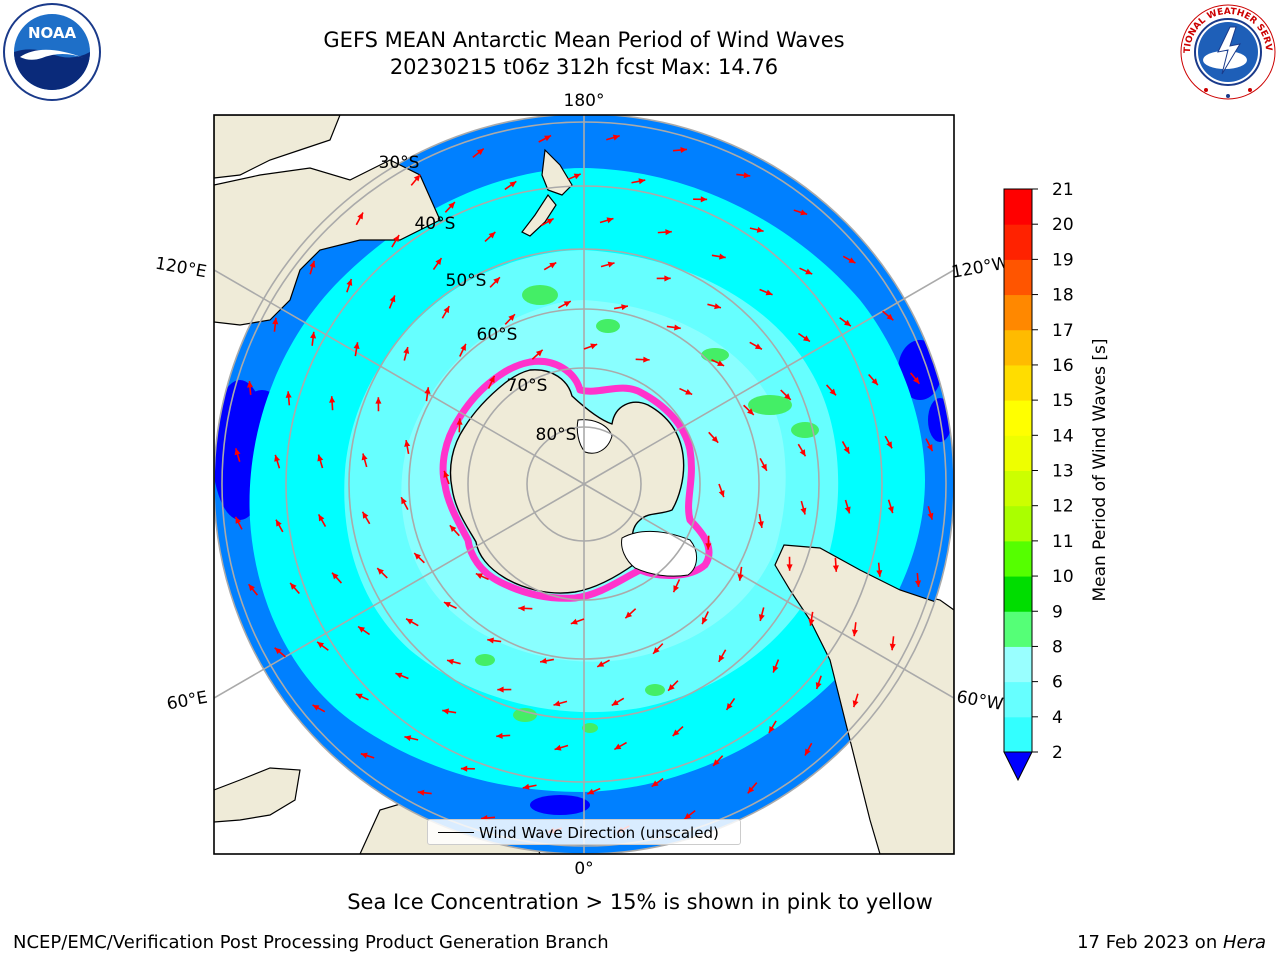  I want to click on colorbar-tick-label: 2, so click(1057, 753).